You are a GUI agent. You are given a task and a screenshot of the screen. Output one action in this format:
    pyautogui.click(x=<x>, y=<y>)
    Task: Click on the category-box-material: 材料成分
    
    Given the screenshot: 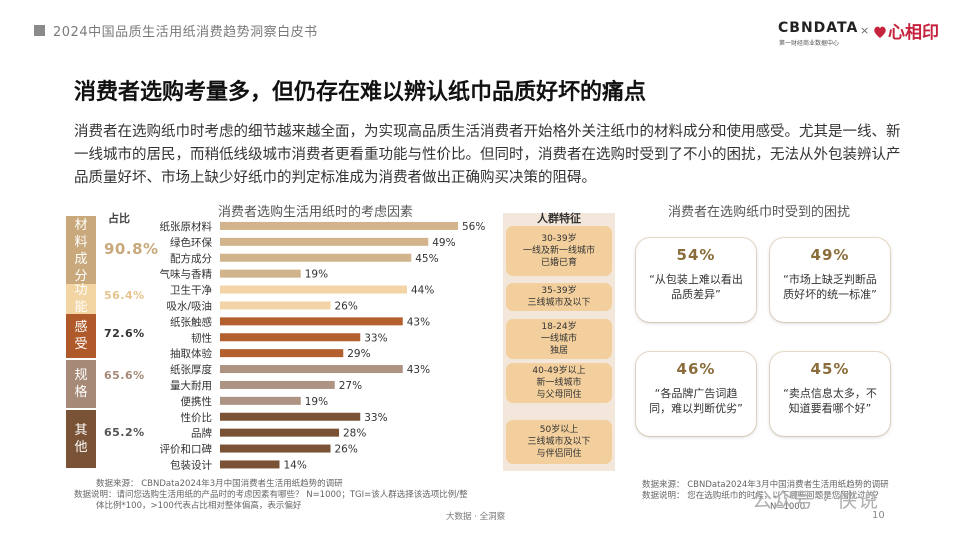 What is the action you would take?
    pyautogui.click(x=81, y=251)
    